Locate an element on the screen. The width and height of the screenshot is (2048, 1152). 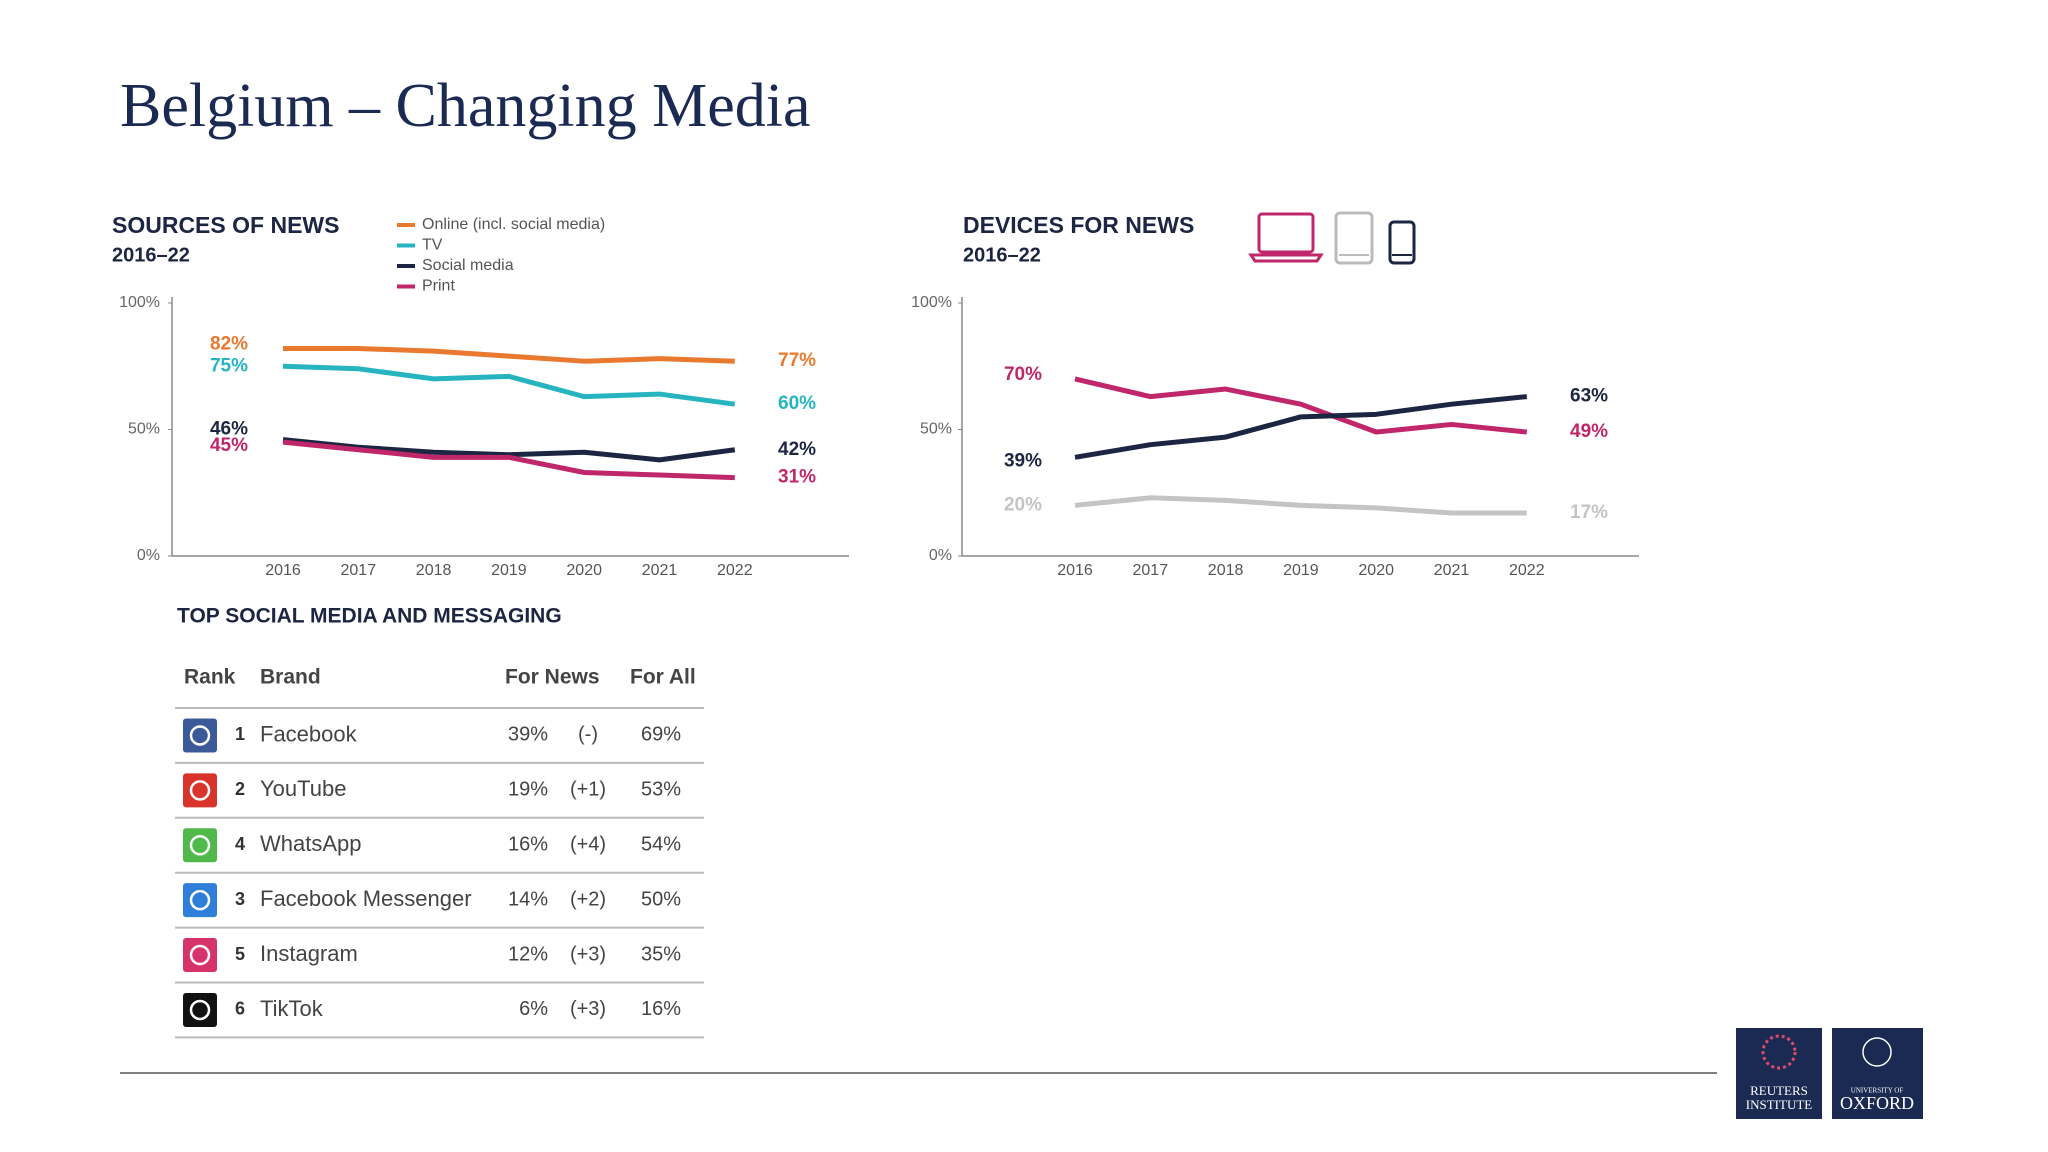
for-all: 69% is located at coordinates (661, 735).